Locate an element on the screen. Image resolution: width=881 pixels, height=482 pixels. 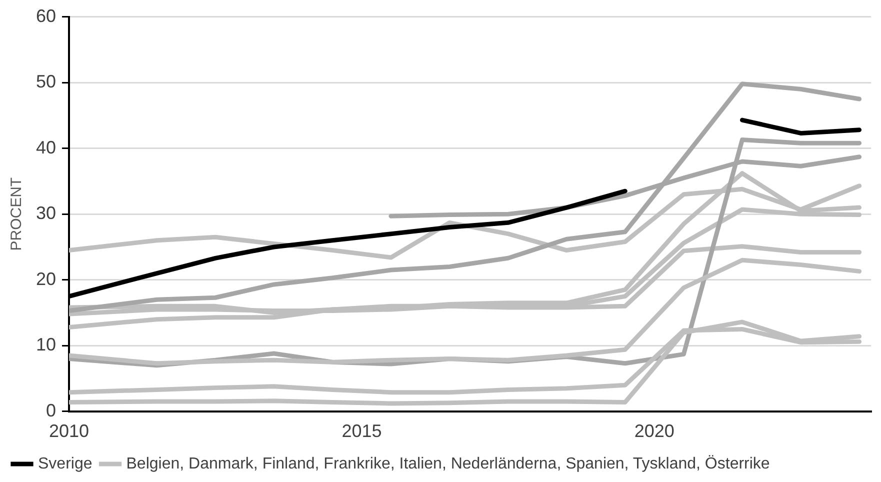
x-tick-label: 2015 is located at coordinates (362, 431).